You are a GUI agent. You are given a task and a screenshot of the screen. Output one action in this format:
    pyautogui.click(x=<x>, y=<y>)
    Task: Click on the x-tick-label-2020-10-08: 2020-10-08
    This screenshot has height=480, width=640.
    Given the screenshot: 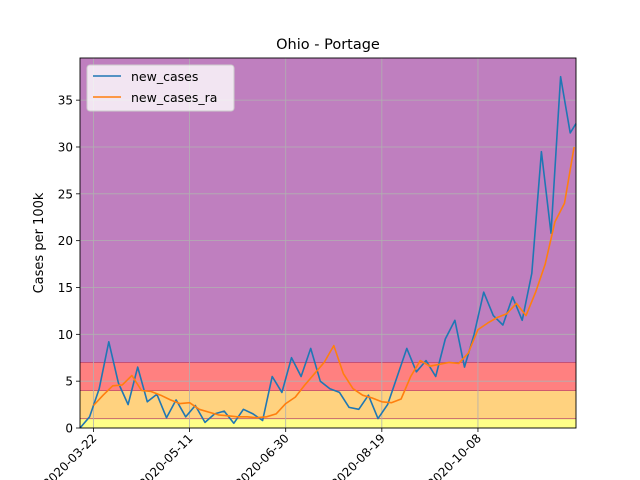 What is the action you would take?
    pyautogui.click(x=454, y=455)
    